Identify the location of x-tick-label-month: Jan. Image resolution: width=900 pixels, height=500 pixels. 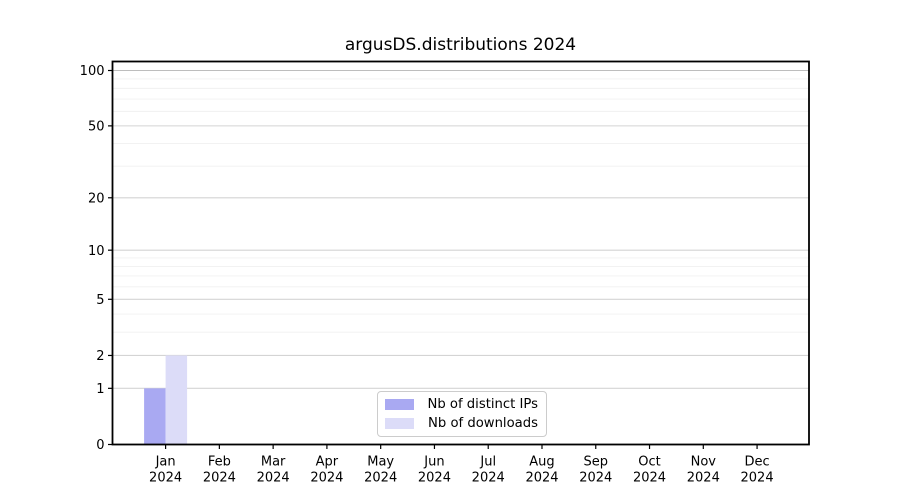
(165, 462).